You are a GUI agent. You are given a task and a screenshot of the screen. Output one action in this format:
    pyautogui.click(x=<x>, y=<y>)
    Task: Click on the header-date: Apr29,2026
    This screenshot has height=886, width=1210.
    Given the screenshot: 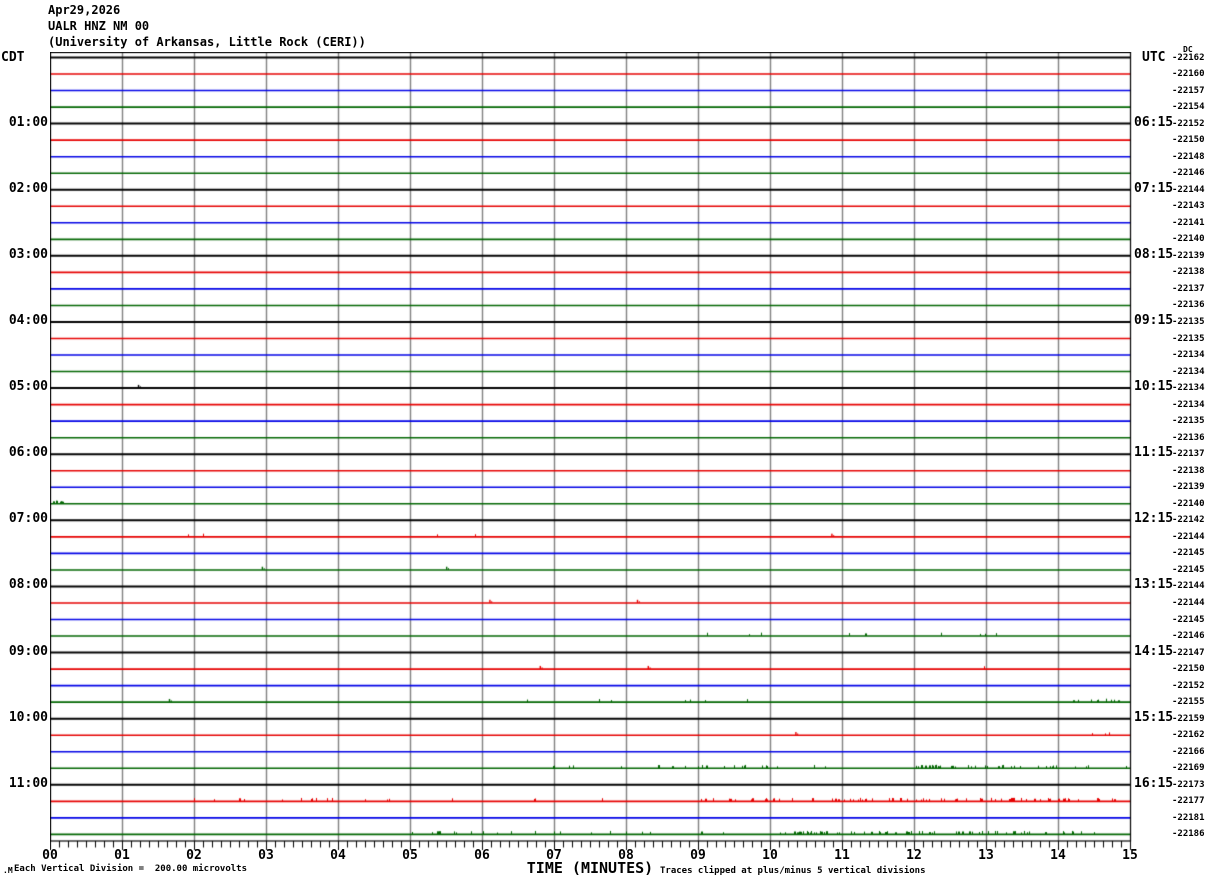 What is the action you would take?
    pyautogui.click(x=84, y=10)
    